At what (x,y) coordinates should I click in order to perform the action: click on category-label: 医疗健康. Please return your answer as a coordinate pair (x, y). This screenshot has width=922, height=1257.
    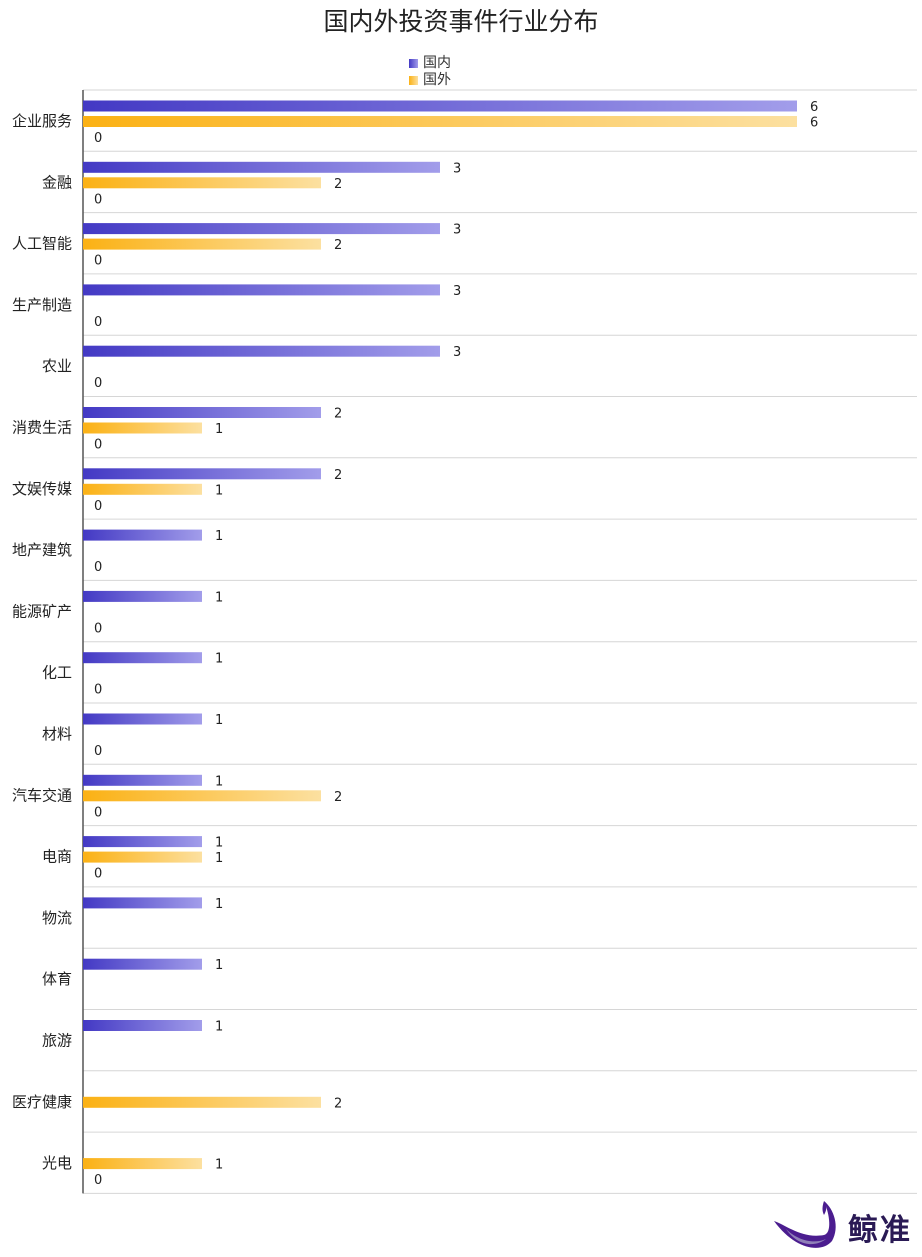
    Looking at the image, I should click on (42, 1102).